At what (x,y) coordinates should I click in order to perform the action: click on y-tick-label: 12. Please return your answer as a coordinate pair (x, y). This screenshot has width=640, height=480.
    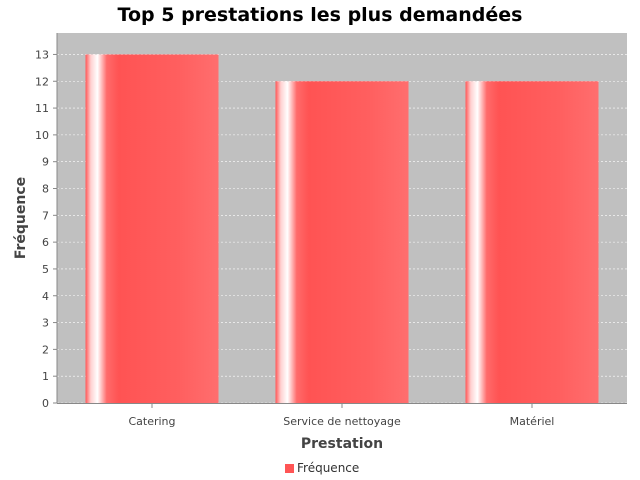
    Looking at the image, I should click on (42, 81).